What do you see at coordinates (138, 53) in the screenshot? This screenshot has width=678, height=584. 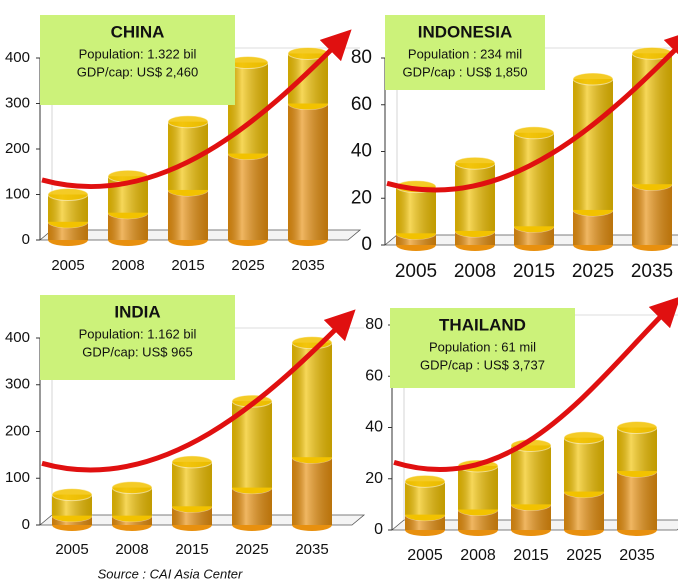 I see `info-text: Population: 1.322 bil` at bounding box center [138, 53].